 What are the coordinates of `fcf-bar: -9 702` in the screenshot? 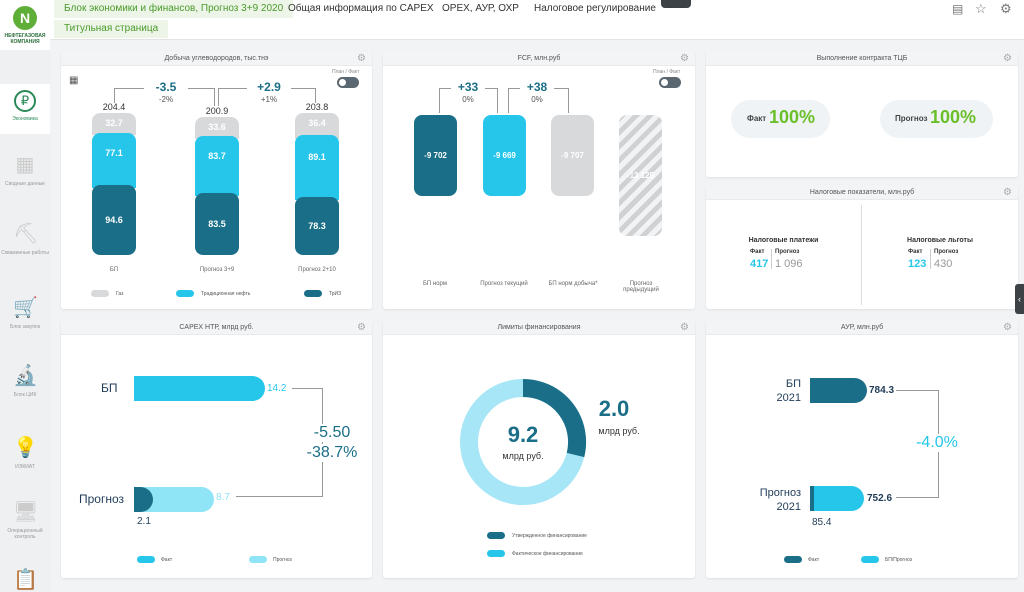 It's located at (435, 155).